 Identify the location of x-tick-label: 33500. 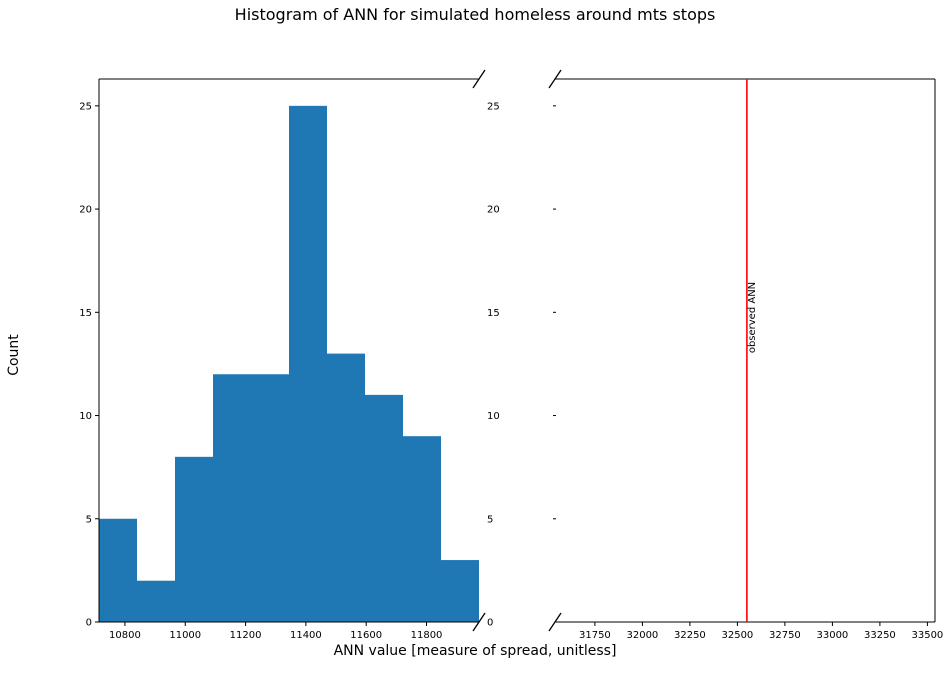
(927, 635).